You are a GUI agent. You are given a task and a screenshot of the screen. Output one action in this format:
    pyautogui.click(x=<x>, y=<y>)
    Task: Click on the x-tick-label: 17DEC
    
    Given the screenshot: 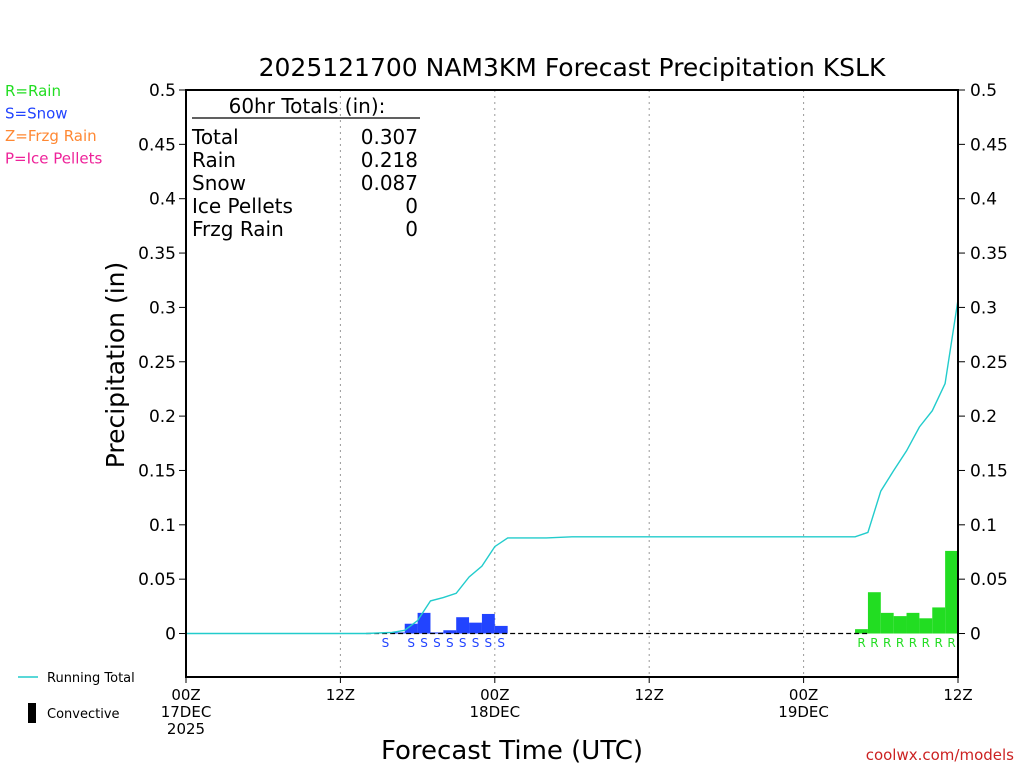 What is the action you would take?
    pyautogui.click(x=186, y=712)
    